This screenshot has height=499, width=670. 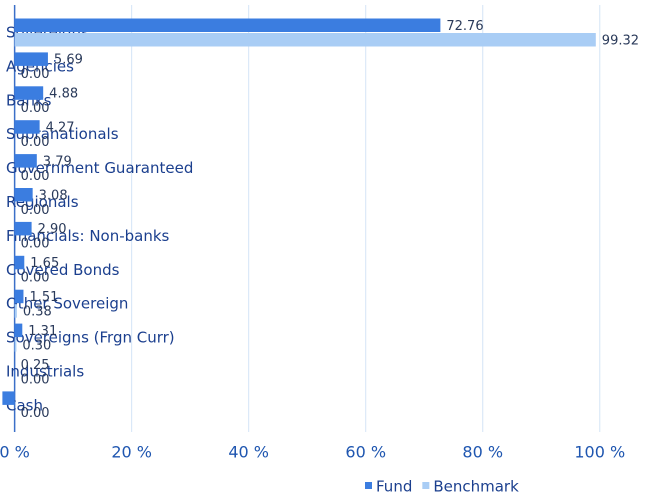 What do you see at coordinates (57, 161) in the screenshot?
I see `value-label: 3.79` at bounding box center [57, 161].